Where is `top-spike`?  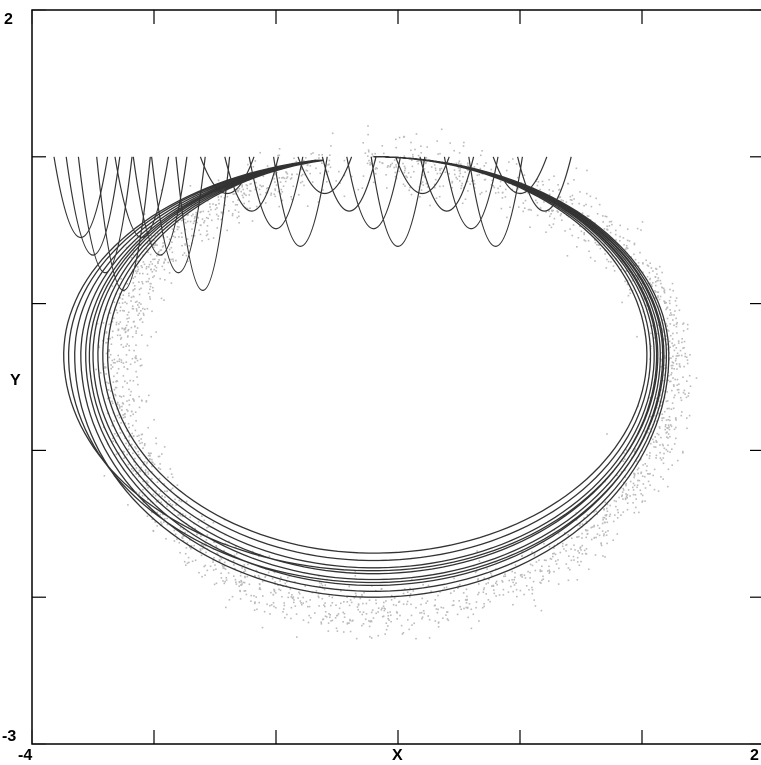
top-spike is located at coordinates (349, 184).